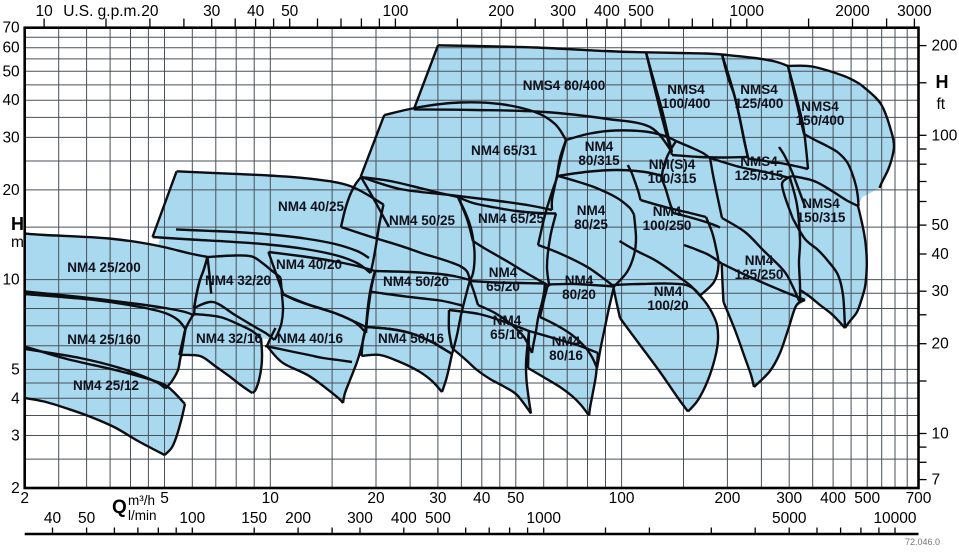  Describe the element at coordinates (852, 11) in the screenshot. I see `svg-text: 2000` at that location.